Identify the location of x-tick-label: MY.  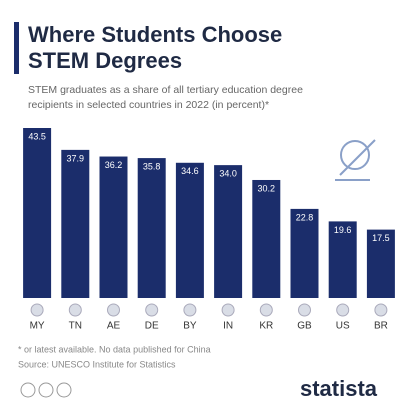
(37, 326).